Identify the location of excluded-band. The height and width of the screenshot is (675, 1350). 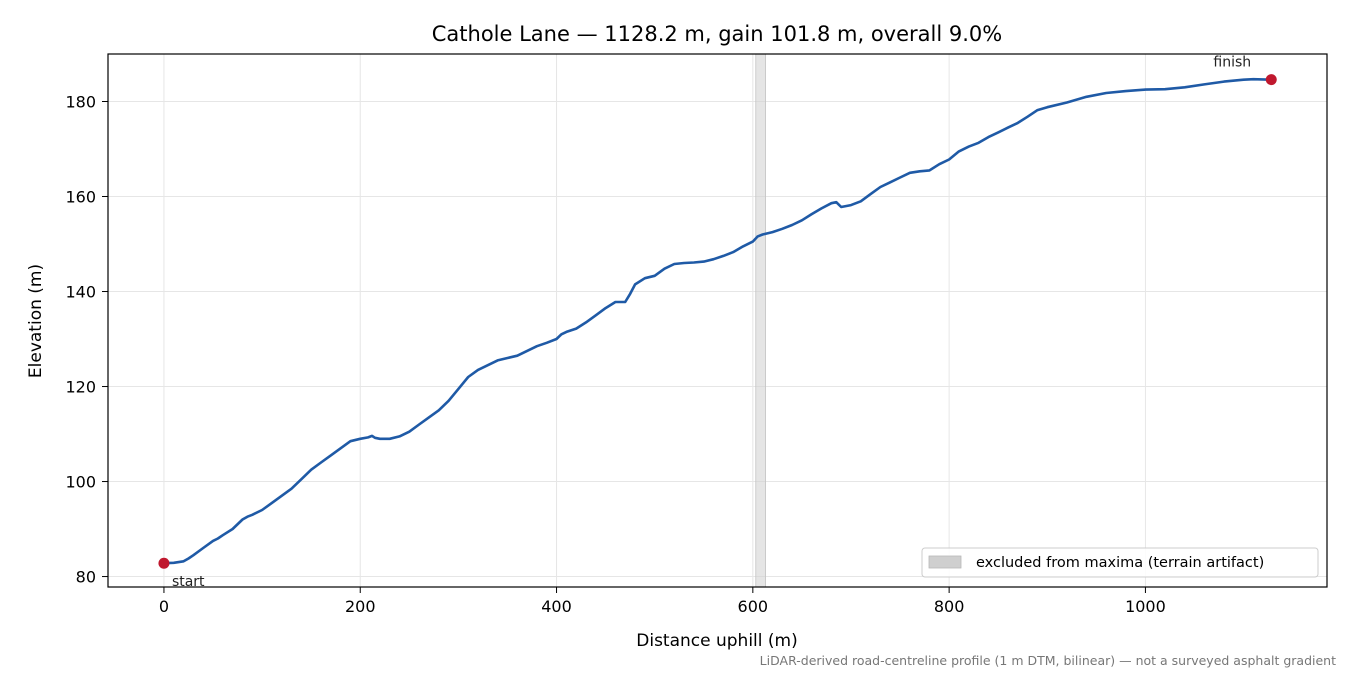
(760, 320).